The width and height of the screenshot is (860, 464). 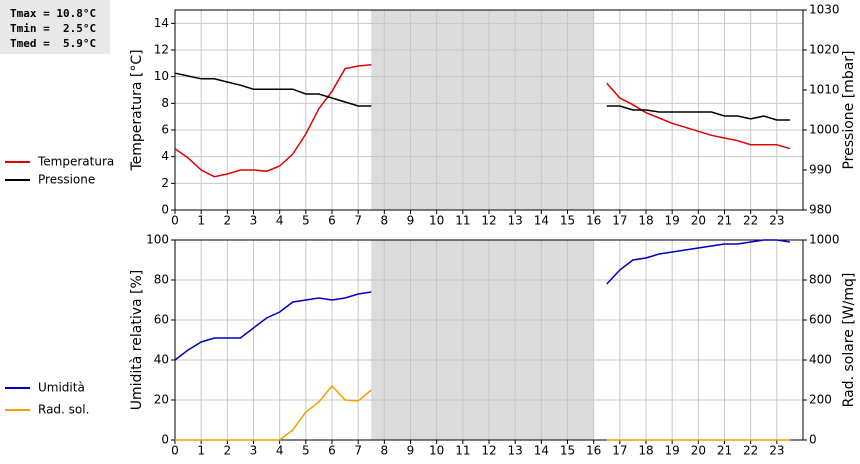 What do you see at coordinates (66, 180) in the screenshot?
I see `legend-label: Pressione` at bounding box center [66, 180].